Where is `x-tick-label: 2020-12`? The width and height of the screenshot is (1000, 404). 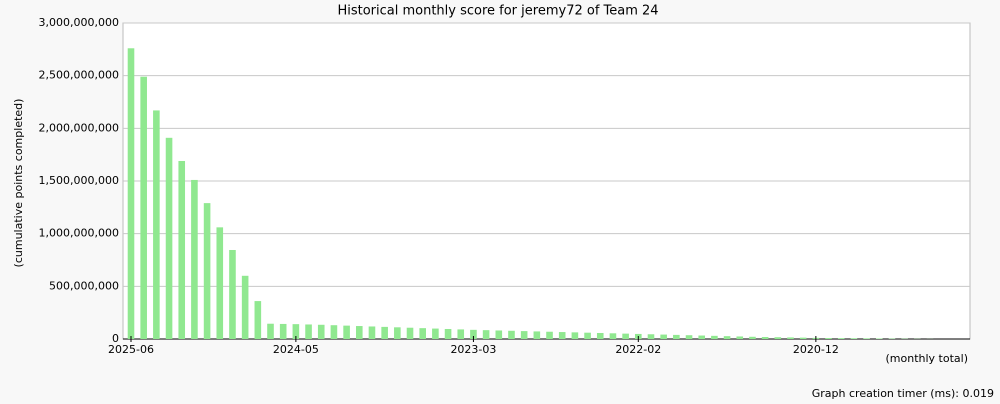 x-tick-label: 2020-12 is located at coordinates (816, 349).